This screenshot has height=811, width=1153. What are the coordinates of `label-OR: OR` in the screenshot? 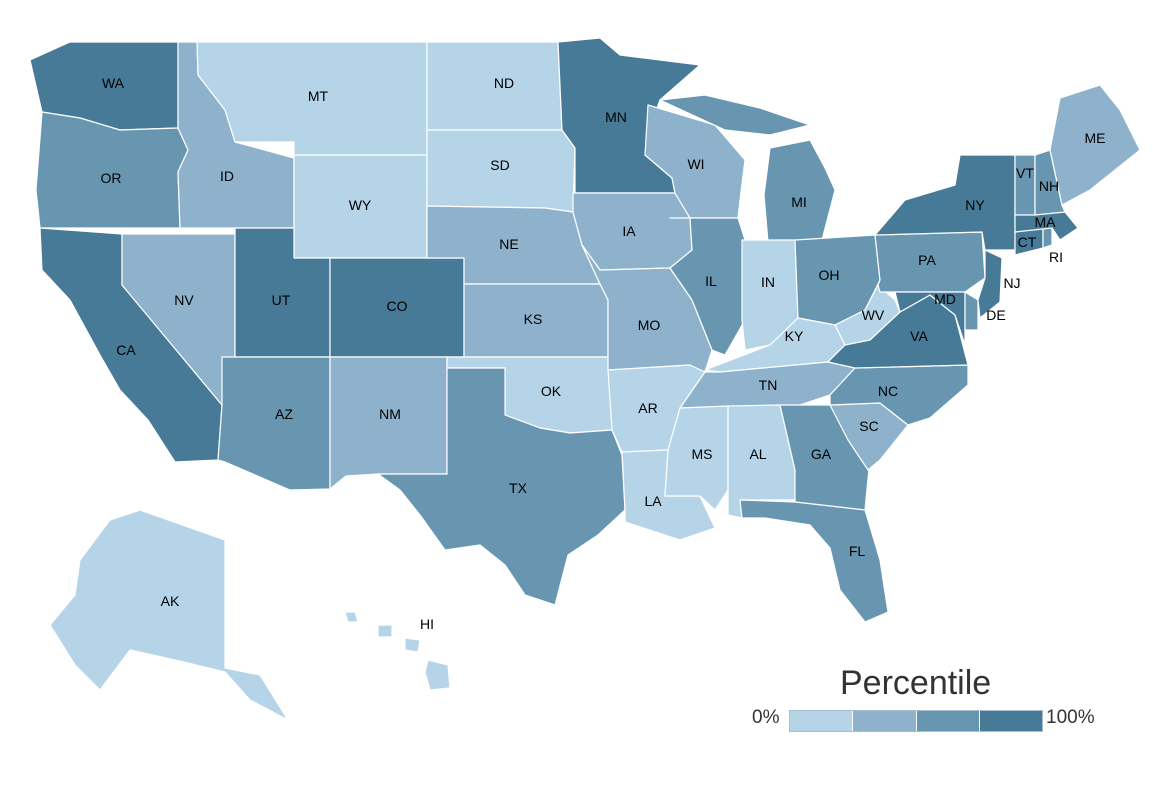 It's located at (111, 178).